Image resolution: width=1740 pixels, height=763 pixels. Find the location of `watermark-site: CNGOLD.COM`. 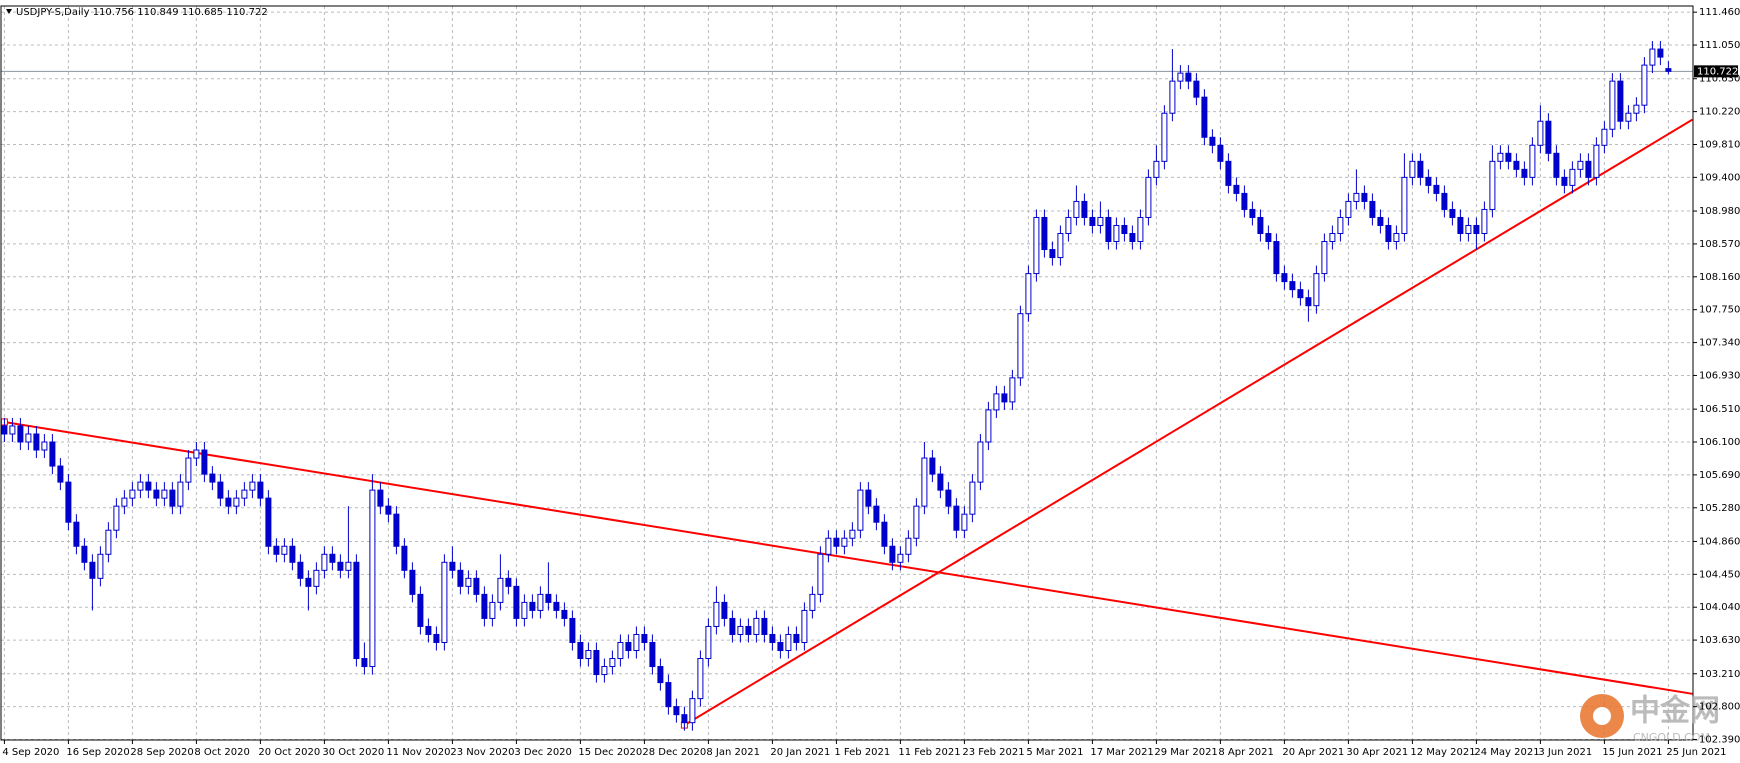

watermark-site: CNGOLD.COM is located at coordinates (1671, 737).